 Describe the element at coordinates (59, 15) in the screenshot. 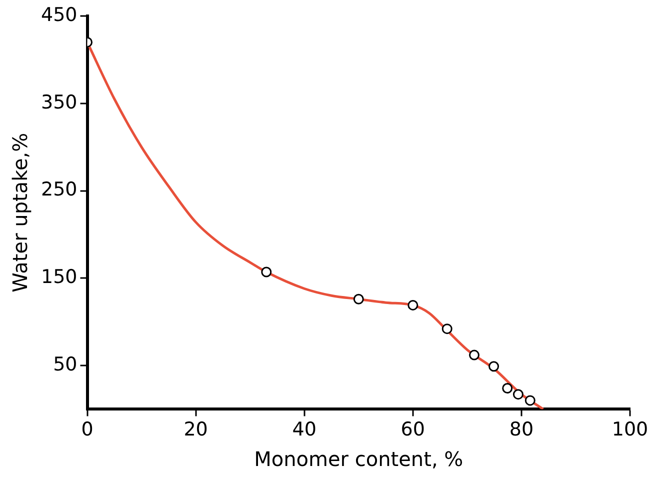

I see `y-tick-label: 450` at that location.